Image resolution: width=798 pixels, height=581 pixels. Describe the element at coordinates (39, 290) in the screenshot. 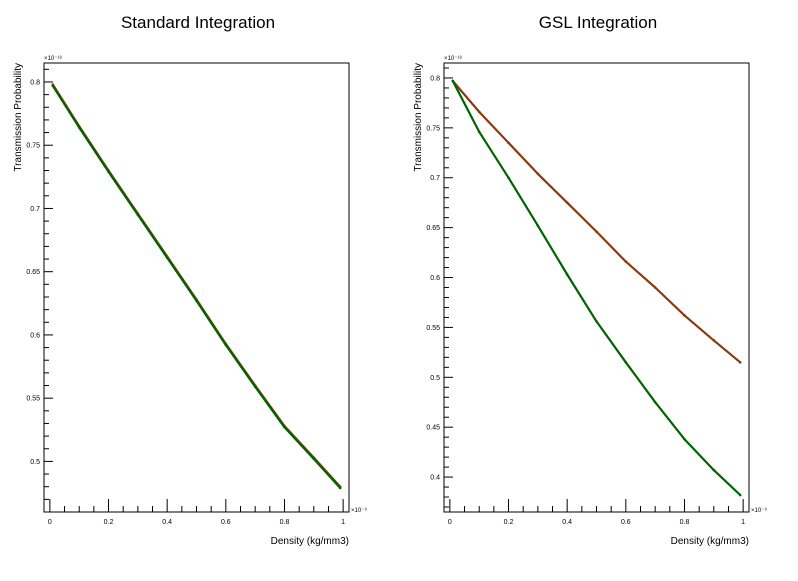

I see `y-axis-ticks: 0.5 0.55 0.6 0.65 0.7 0.75 0.8` at that location.